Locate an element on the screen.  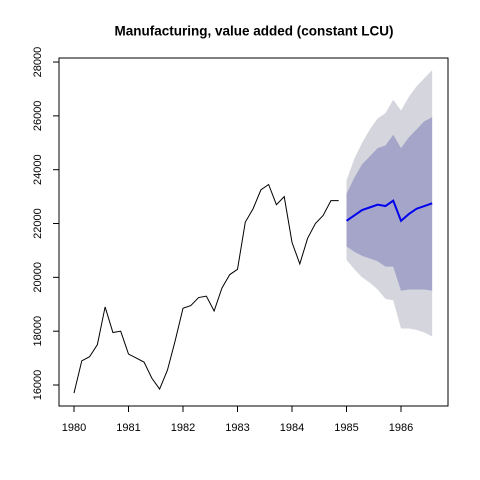
y-tick-label: 22000 is located at coordinates (38, 223).